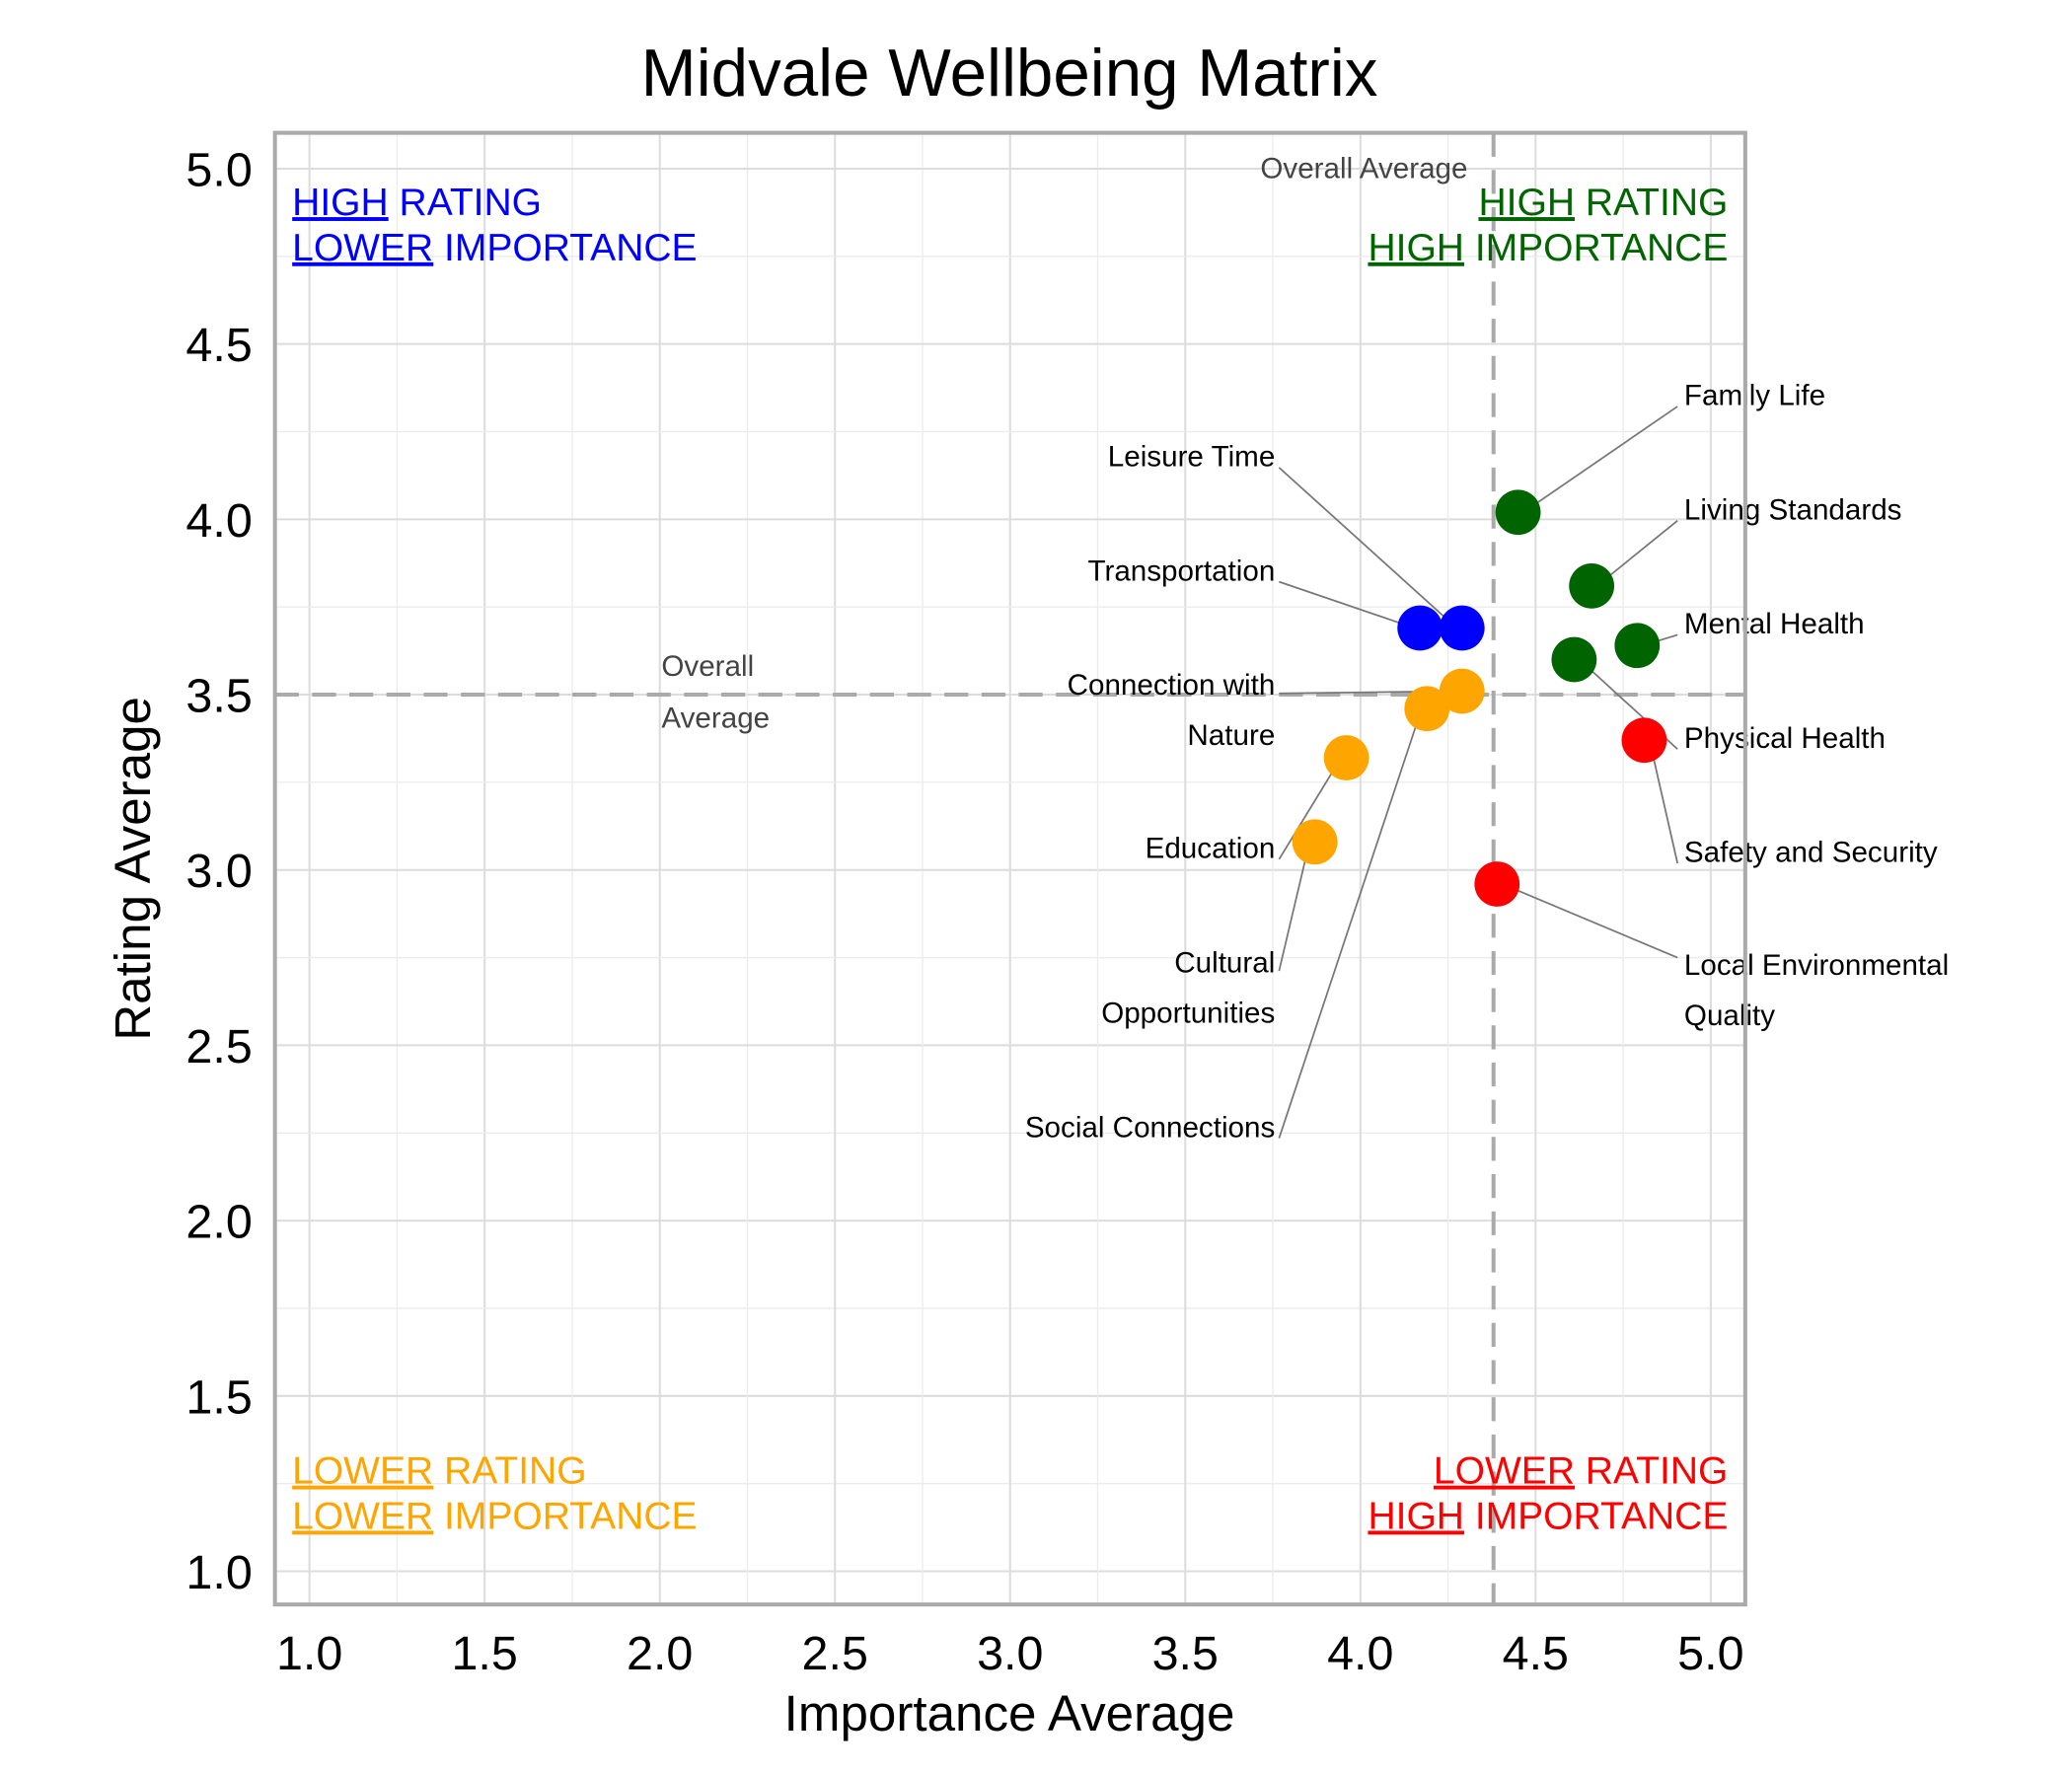  What do you see at coordinates (1811, 853) in the screenshot?
I see `point-label: Safety and Security` at bounding box center [1811, 853].